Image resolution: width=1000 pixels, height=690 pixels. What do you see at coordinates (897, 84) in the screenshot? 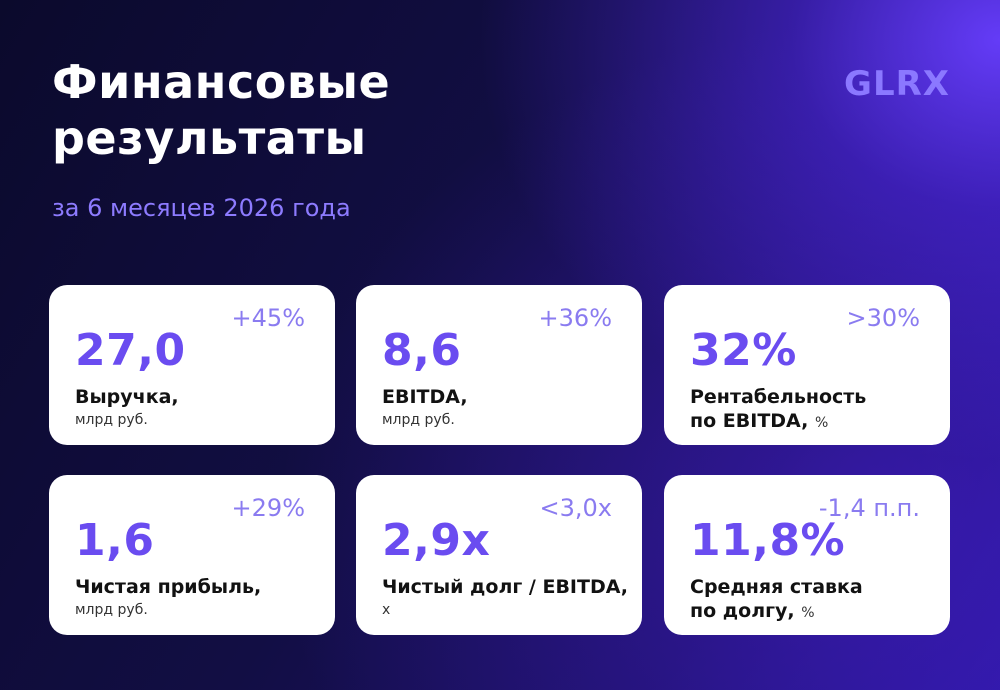
I see `company-logo: GLRX` at bounding box center [897, 84].